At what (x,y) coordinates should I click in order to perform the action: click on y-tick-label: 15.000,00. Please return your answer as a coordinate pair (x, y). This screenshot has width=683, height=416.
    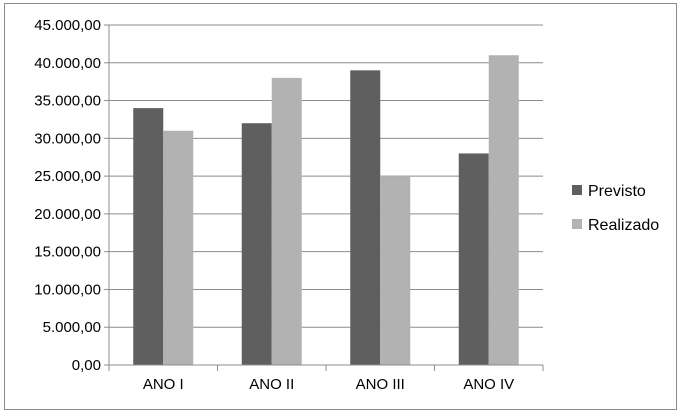
    Looking at the image, I should click on (67, 252).